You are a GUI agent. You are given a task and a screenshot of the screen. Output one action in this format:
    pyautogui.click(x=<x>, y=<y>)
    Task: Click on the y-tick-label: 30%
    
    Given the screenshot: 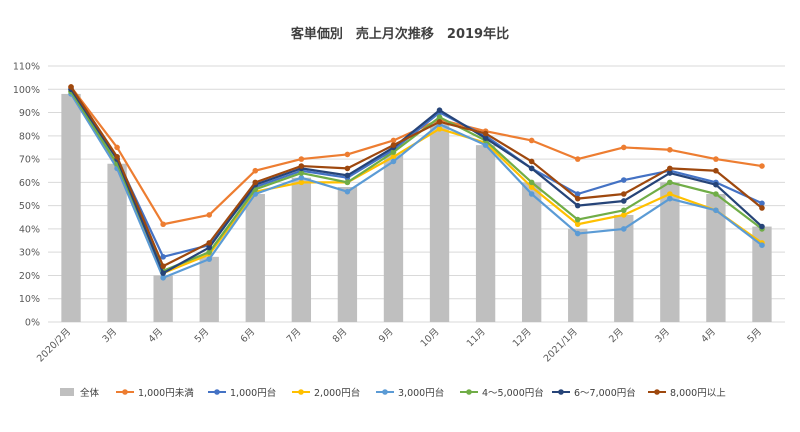 What is the action you would take?
    pyautogui.click(x=29, y=253)
    